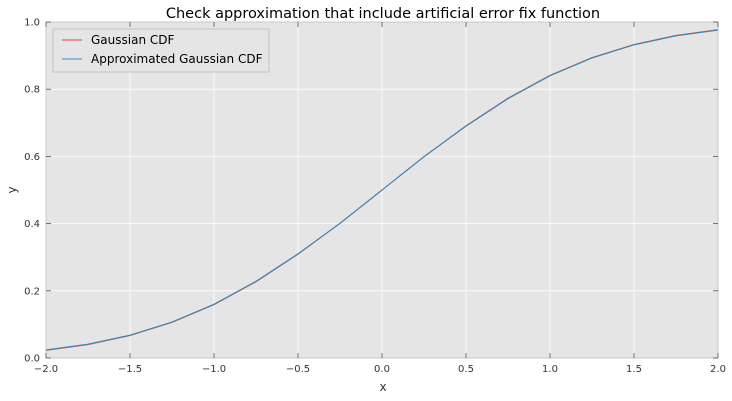  Describe the element at coordinates (46, 369) in the screenshot. I see `x-tick-label: −2.0` at that location.